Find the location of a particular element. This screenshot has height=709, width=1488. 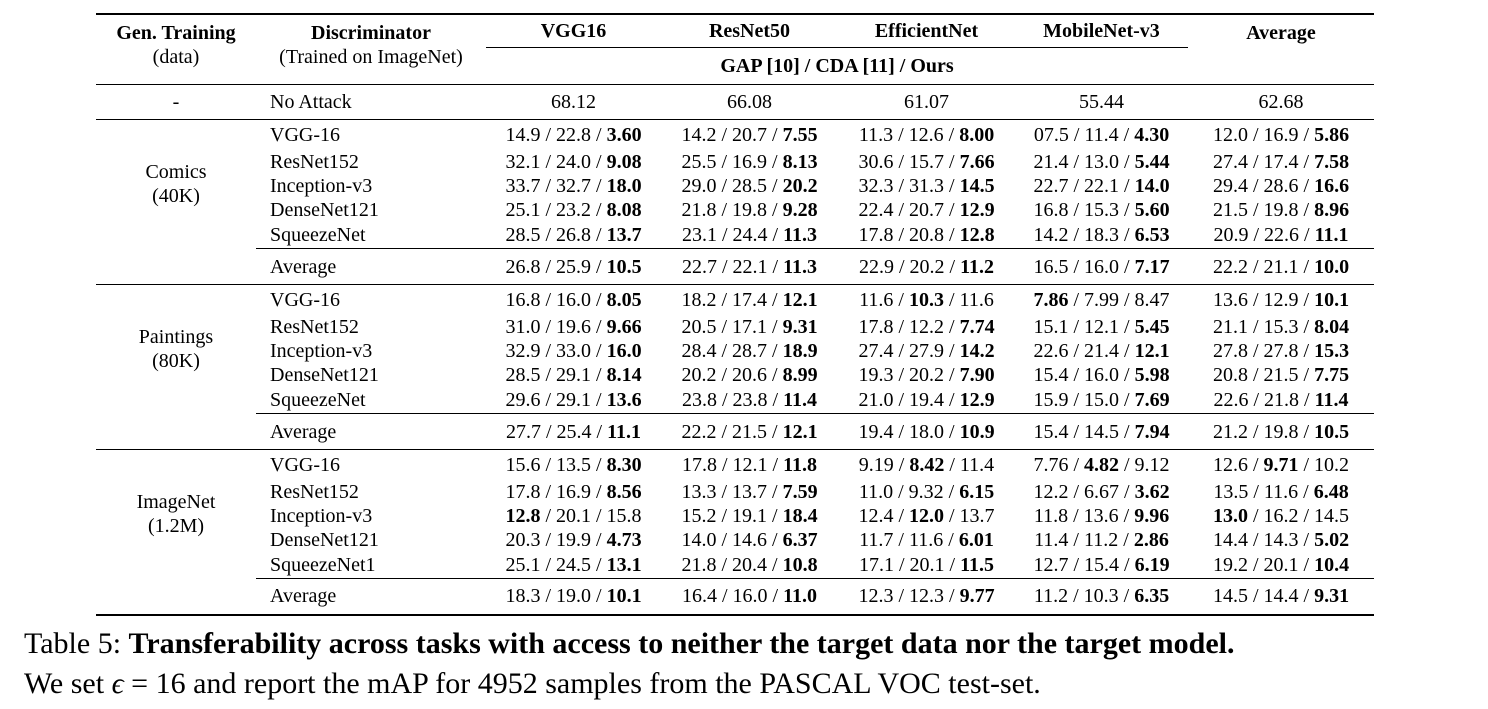

result-cell: 16.5 / 16.0 / 7.17 is located at coordinates (1101, 266).